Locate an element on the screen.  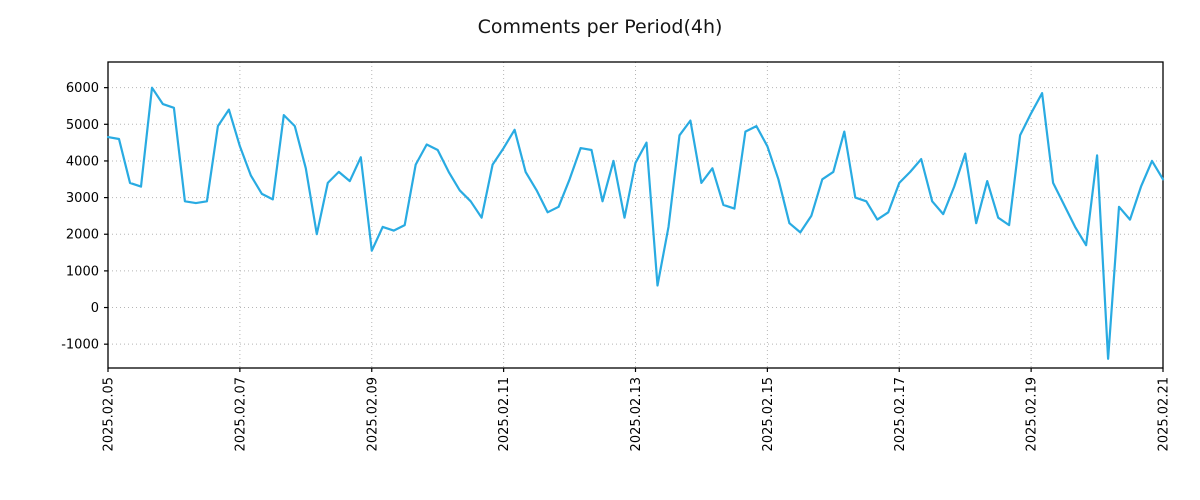
x-tick-label: 2025.02.05 is located at coordinates (109, 414).